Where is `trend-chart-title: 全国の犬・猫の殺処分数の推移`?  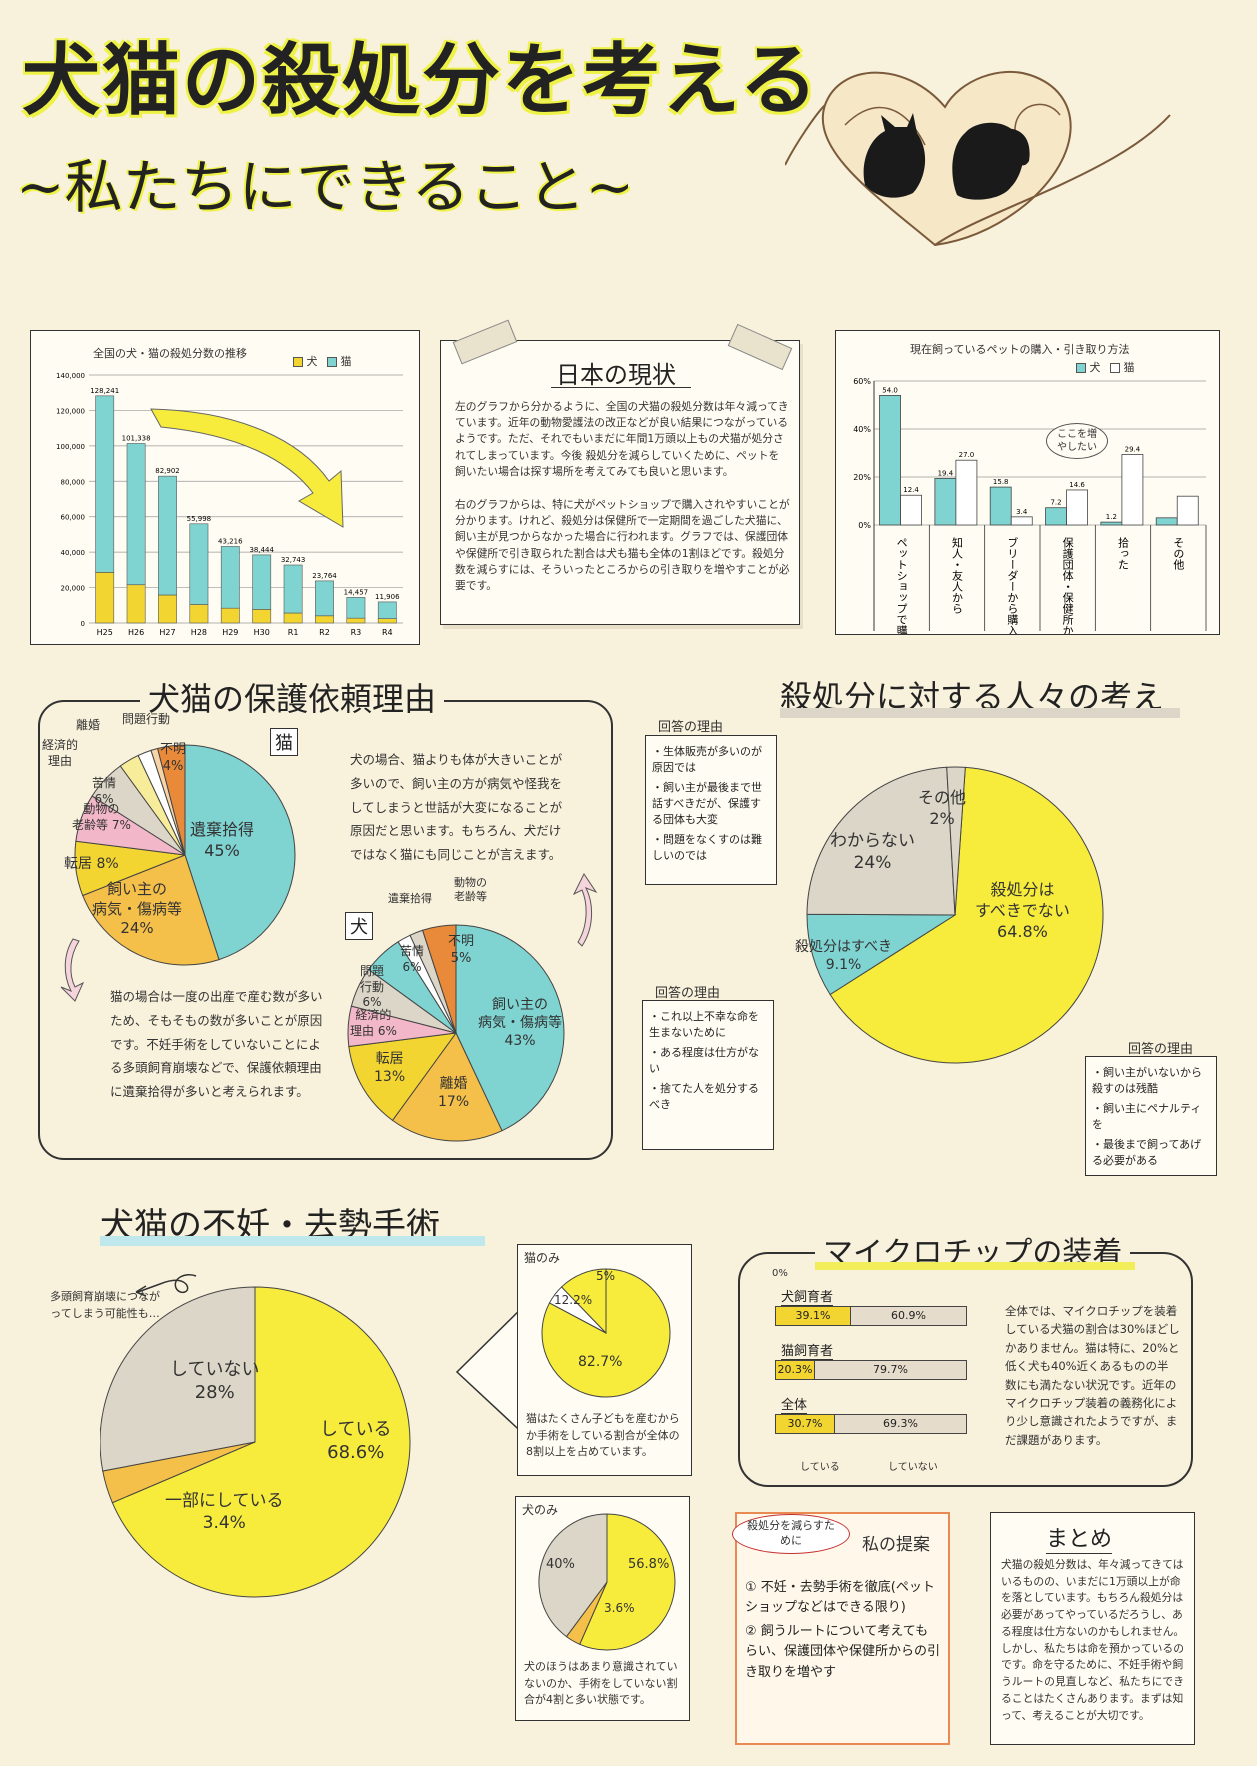 trend-chart-title: 全国の犬・猫の殺処分数の推移 is located at coordinates (170, 353).